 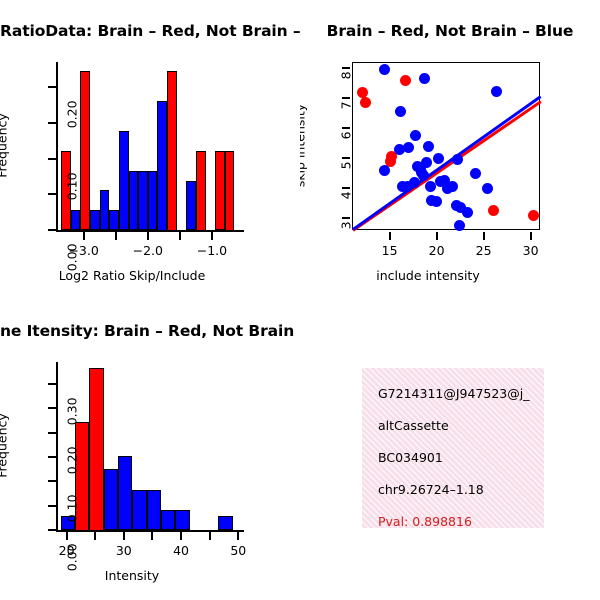 I want to click on scatter-x-axis-tick-label: 30, so click(x=530, y=250).